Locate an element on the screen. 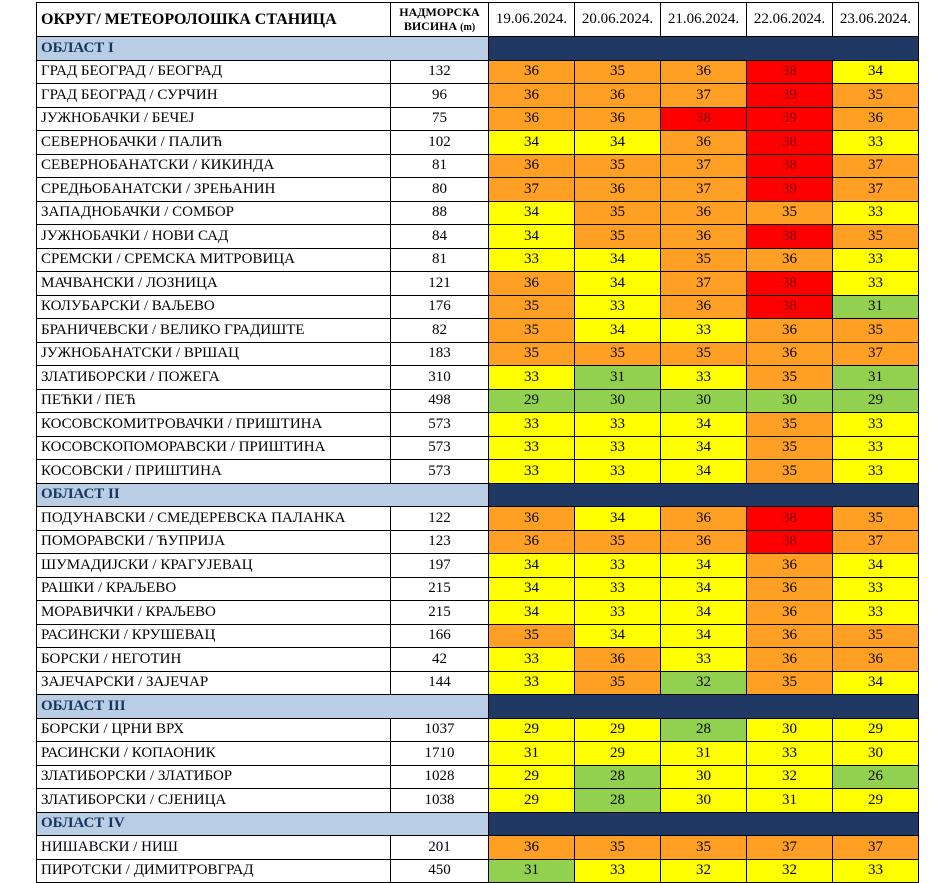  station-row: НИШАВСКИ / НИШ 201 36 35 35 37 37 is located at coordinates (477, 847).